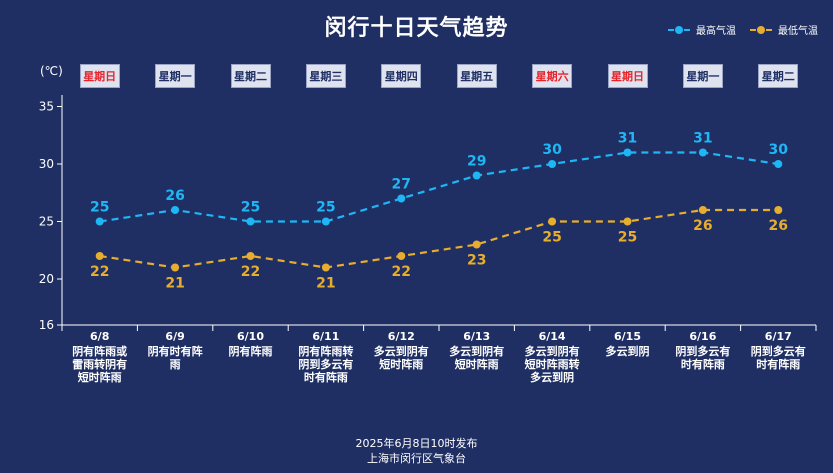 This screenshot has width=833, height=473. What do you see at coordinates (100, 336) in the screenshot?
I see `date-label: 6/8` at bounding box center [100, 336].